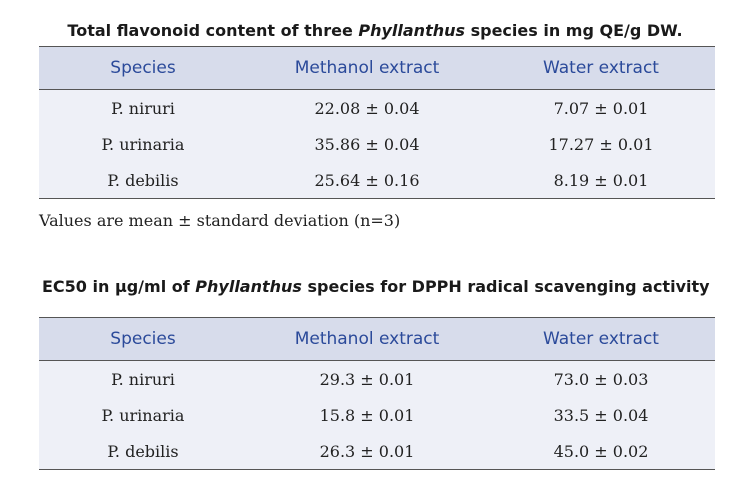 The image size is (750, 499). Describe the element at coordinates (367, 378) in the screenshot. I see `cell-methanol: 29.3 ± 0.01` at that location.